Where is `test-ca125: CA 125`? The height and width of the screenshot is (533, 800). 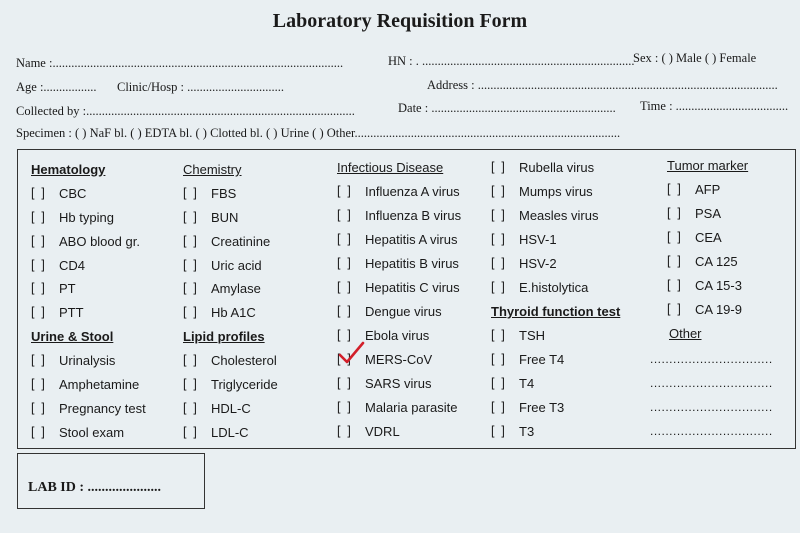 test-ca125: CA 125 is located at coordinates (716, 261).